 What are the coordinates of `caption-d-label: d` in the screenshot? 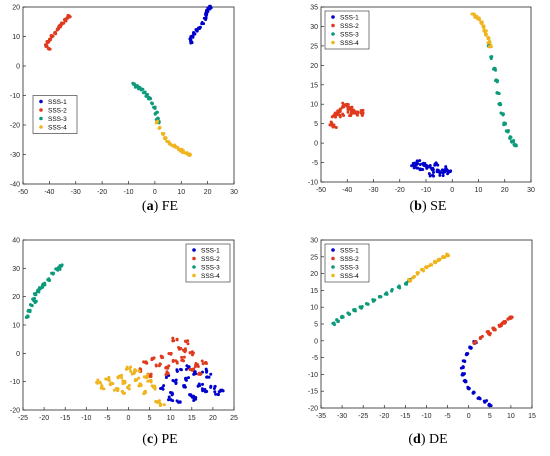 It's located at (417, 439).